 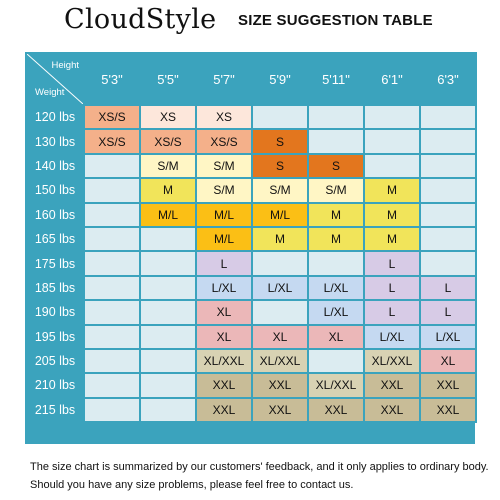 What do you see at coordinates (335, 20) in the screenshot?
I see `page-title: SIZE SUGGESTION TABLE` at bounding box center [335, 20].